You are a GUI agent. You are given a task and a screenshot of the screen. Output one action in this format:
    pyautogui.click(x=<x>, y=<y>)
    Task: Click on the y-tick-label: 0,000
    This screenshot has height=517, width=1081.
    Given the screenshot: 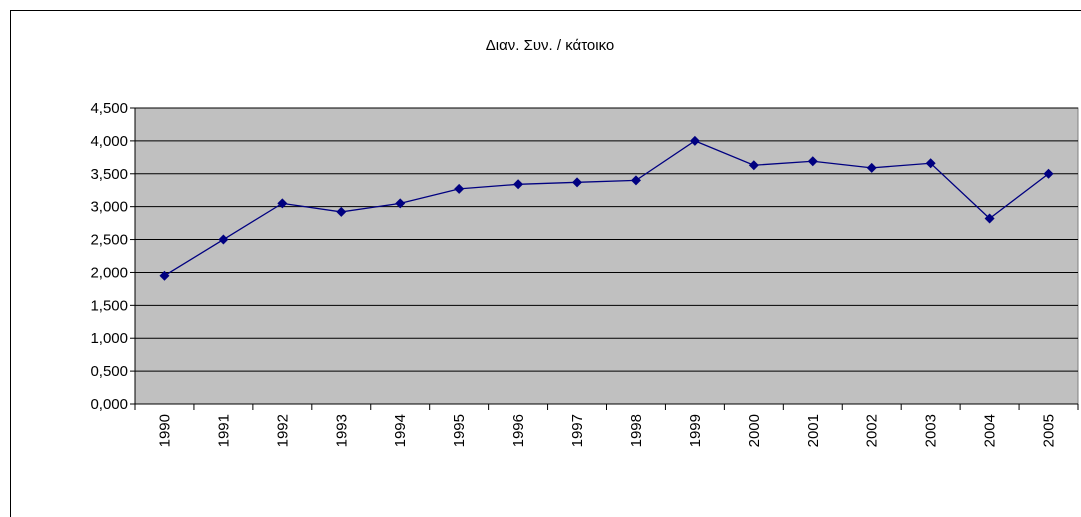 What is the action you would take?
    pyautogui.click(x=109, y=404)
    